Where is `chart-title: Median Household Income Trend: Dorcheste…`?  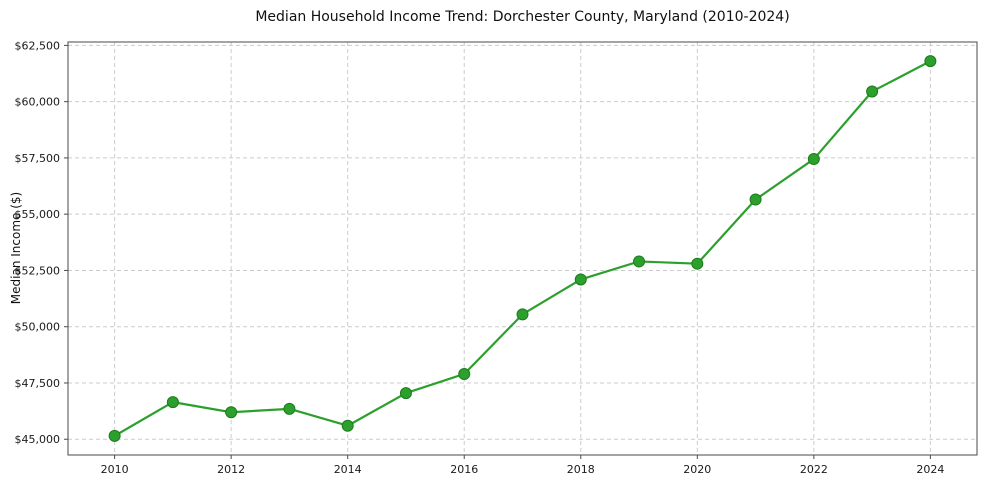
chart-title: Median Household Income Trend: Dorcheste… is located at coordinates (522, 17).